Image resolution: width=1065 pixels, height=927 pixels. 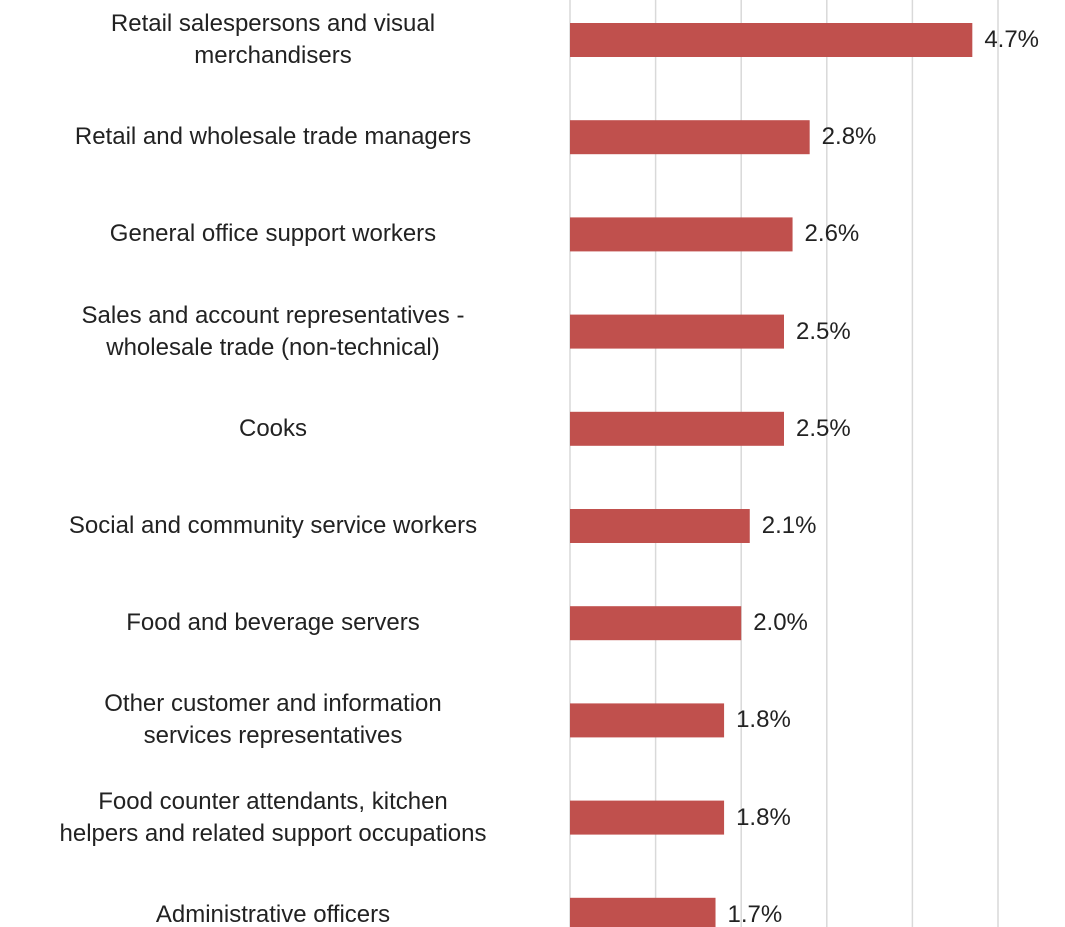 I want to click on value-label: 4.7%, so click(x=1012, y=39).